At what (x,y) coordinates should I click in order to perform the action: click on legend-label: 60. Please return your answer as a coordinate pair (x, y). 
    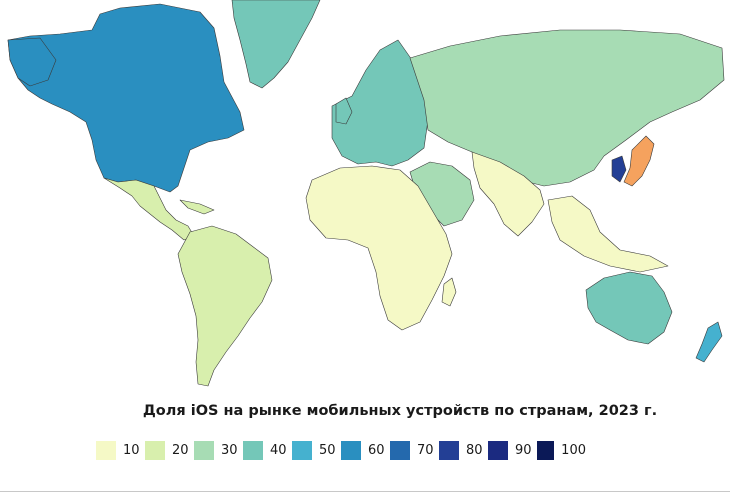
    Looking at the image, I should click on (376, 450).